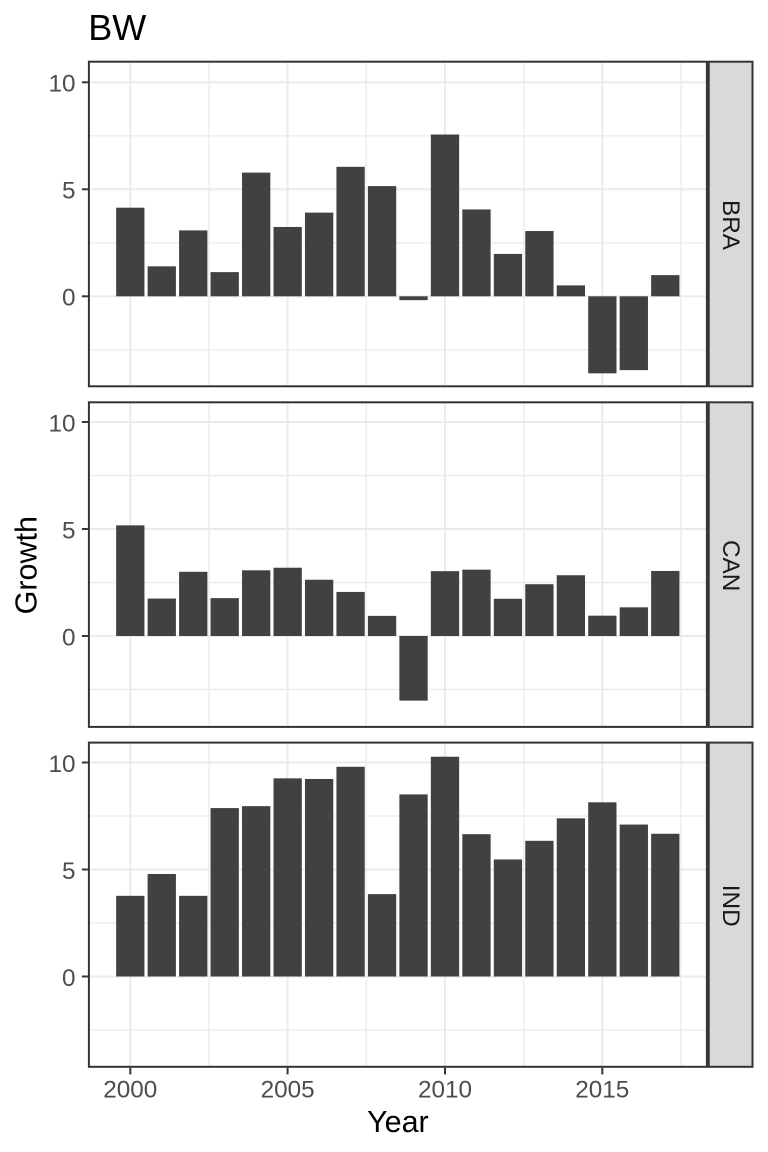  What do you see at coordinates (117, 27) in the screenshot?
I see `svg-text: BW` at bounding box center [117, 27].